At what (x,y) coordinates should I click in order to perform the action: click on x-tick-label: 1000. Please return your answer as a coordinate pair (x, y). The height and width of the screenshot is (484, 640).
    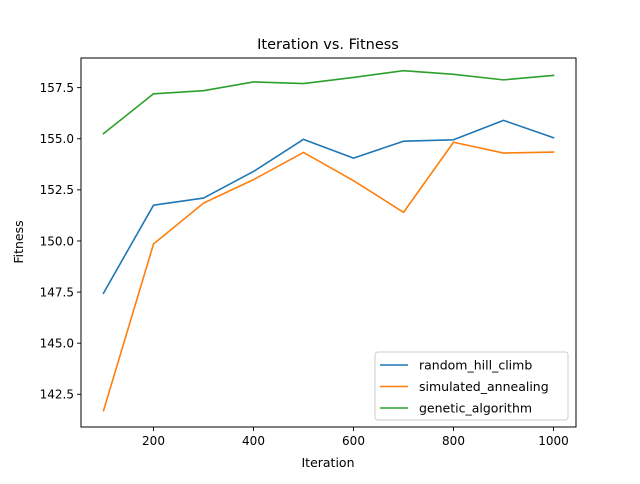
    Looking at the image, I should click on (553, 441).